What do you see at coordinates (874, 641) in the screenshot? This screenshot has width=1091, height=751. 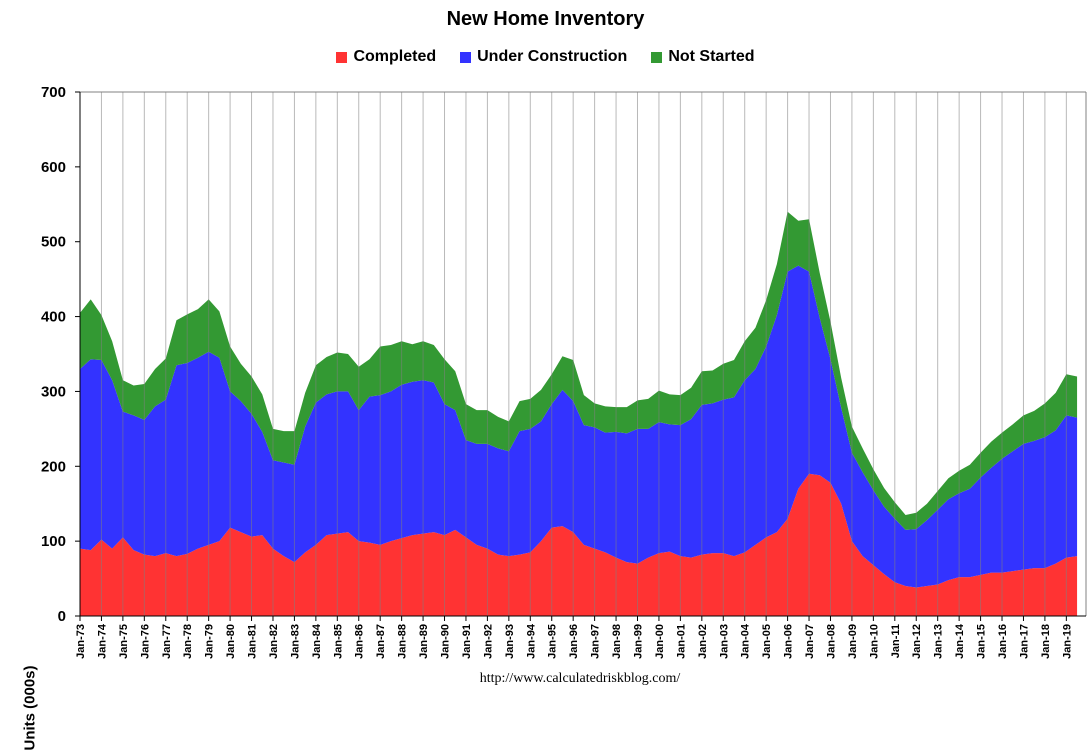 I see `x-tick-label: Jan-10` at bounding box center [874, 641].